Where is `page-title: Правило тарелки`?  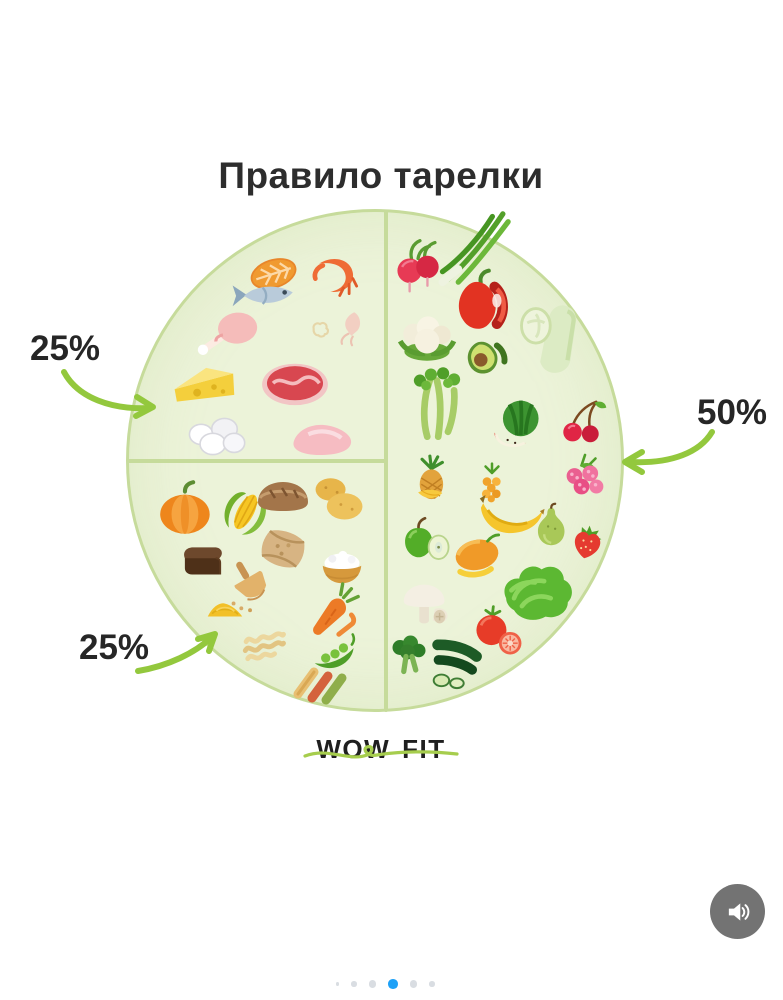
page-title: Правило тарелки is located at coordinates (381, 175).